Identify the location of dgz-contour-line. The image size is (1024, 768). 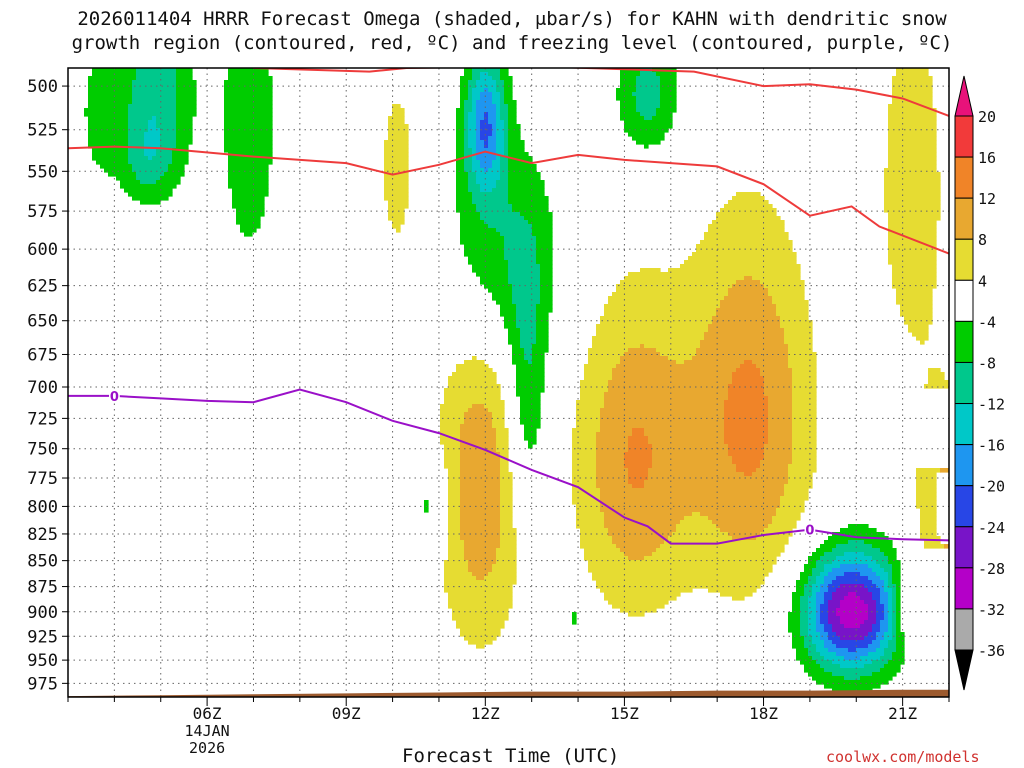
(601, 92).